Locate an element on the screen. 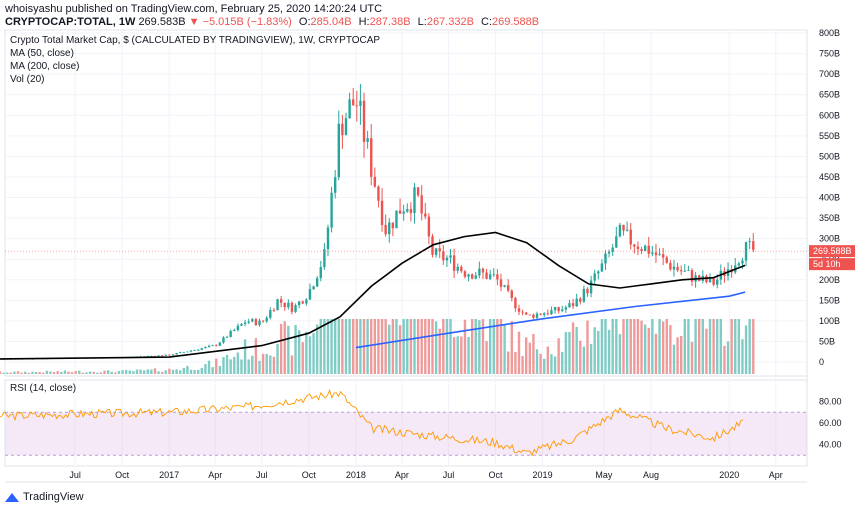 The height and width of the screenshot is (509, 860). rsi-tick-label: 80.00 is located at coordinates (830, 402).